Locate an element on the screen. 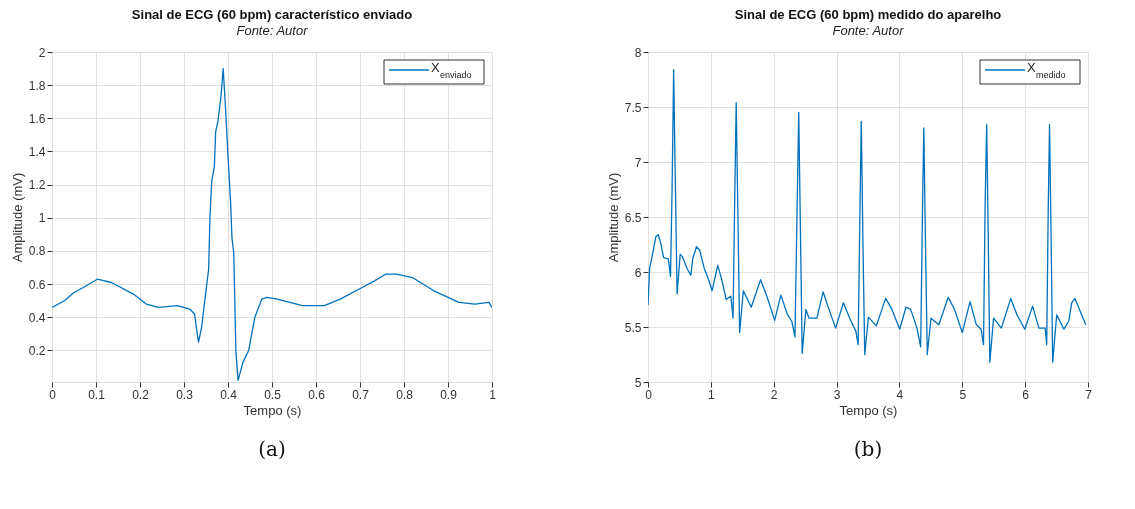  y-tick-label: 2 is located at coordinates (42, 52).